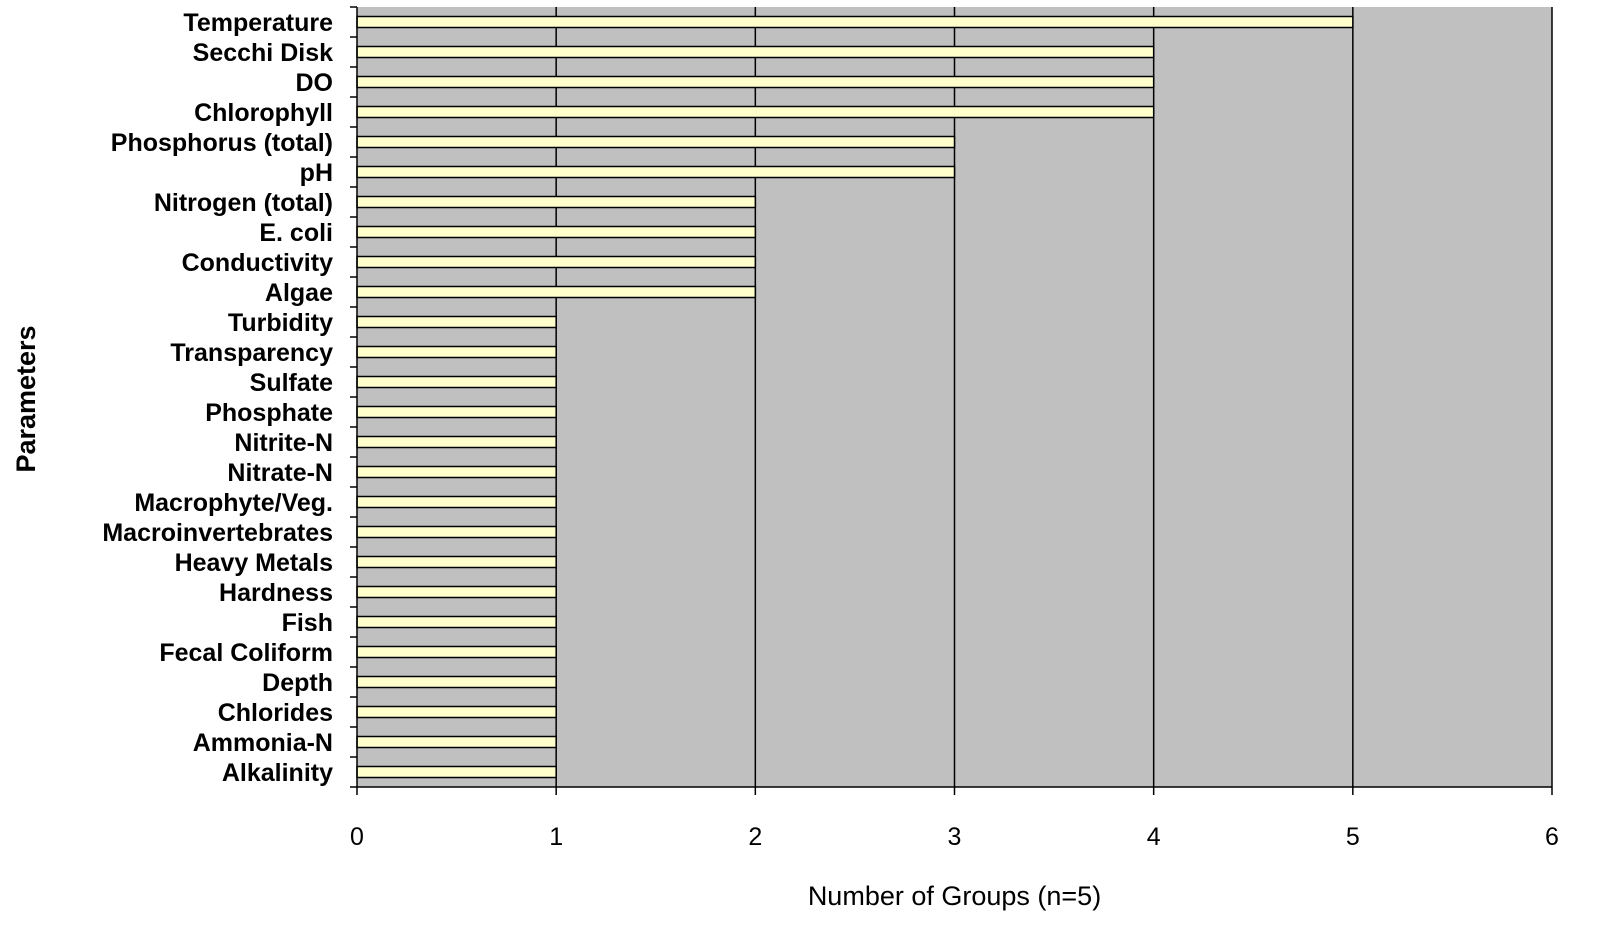 This screenshot has width=1602, height=931. I want to click on bar-nitrate-n, so click(456, 472).